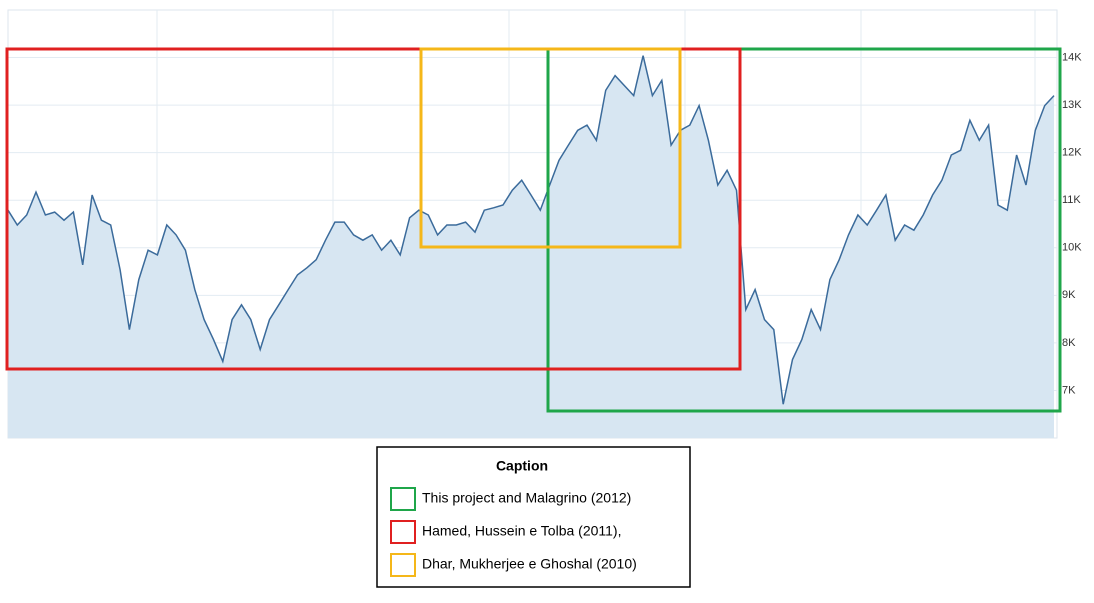  What do you see at coordinates (1072, 105) in the screenshot?
I see `y-tick-label: 13K` at bounding box center [1072, 105].